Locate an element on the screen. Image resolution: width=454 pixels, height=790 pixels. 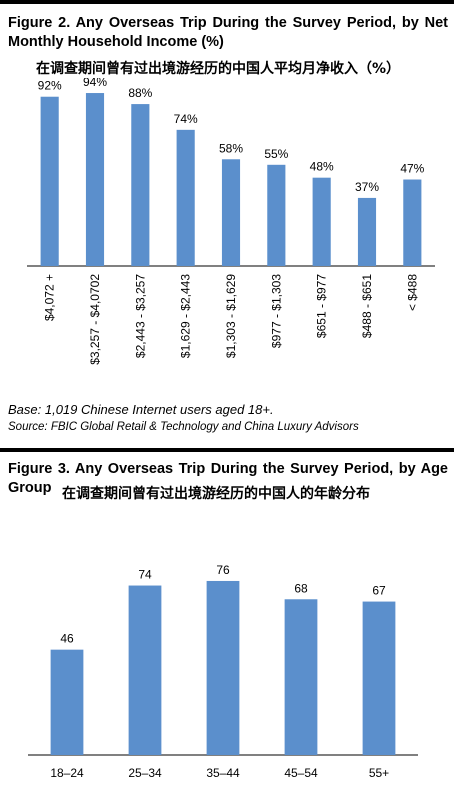
data-label: 48% is located at coordinates (322, 167).